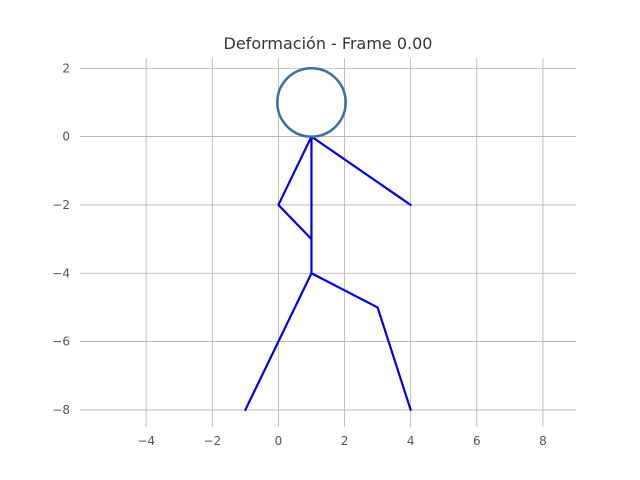  What do you see at coordinates (212, 441) in the screenshot?
I see `x-tick-label: −2` at bounding box center [212, 441].